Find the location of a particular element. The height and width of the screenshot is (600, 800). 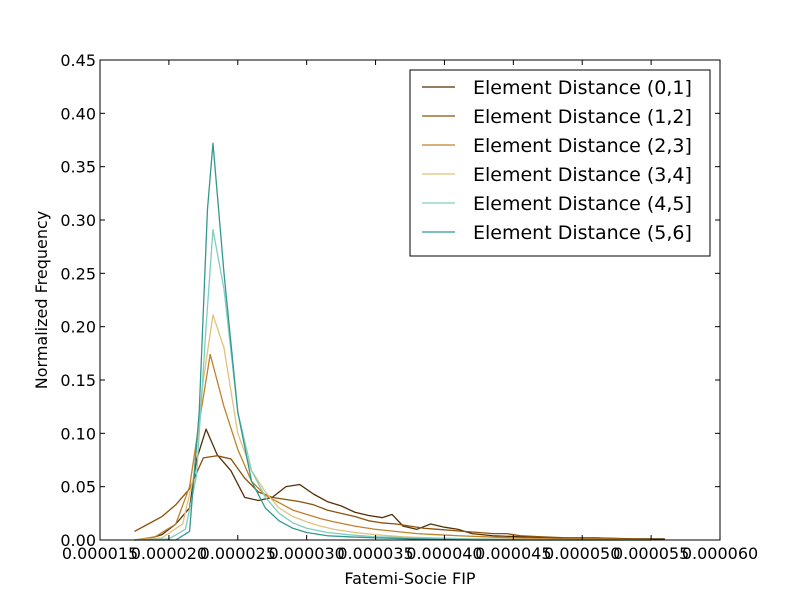

y-tick-label: 0.00 is located at coordinates (78, 540).